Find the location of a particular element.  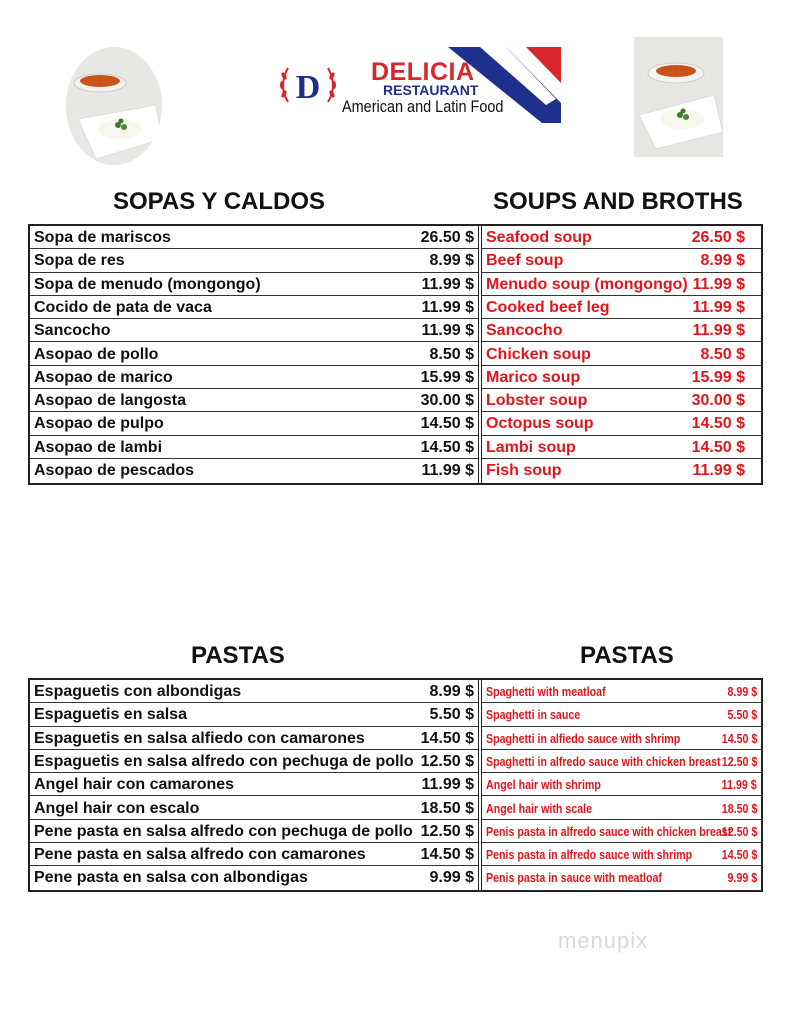

item-name: Asopao de pulpo is located at coordinates (99, 424).